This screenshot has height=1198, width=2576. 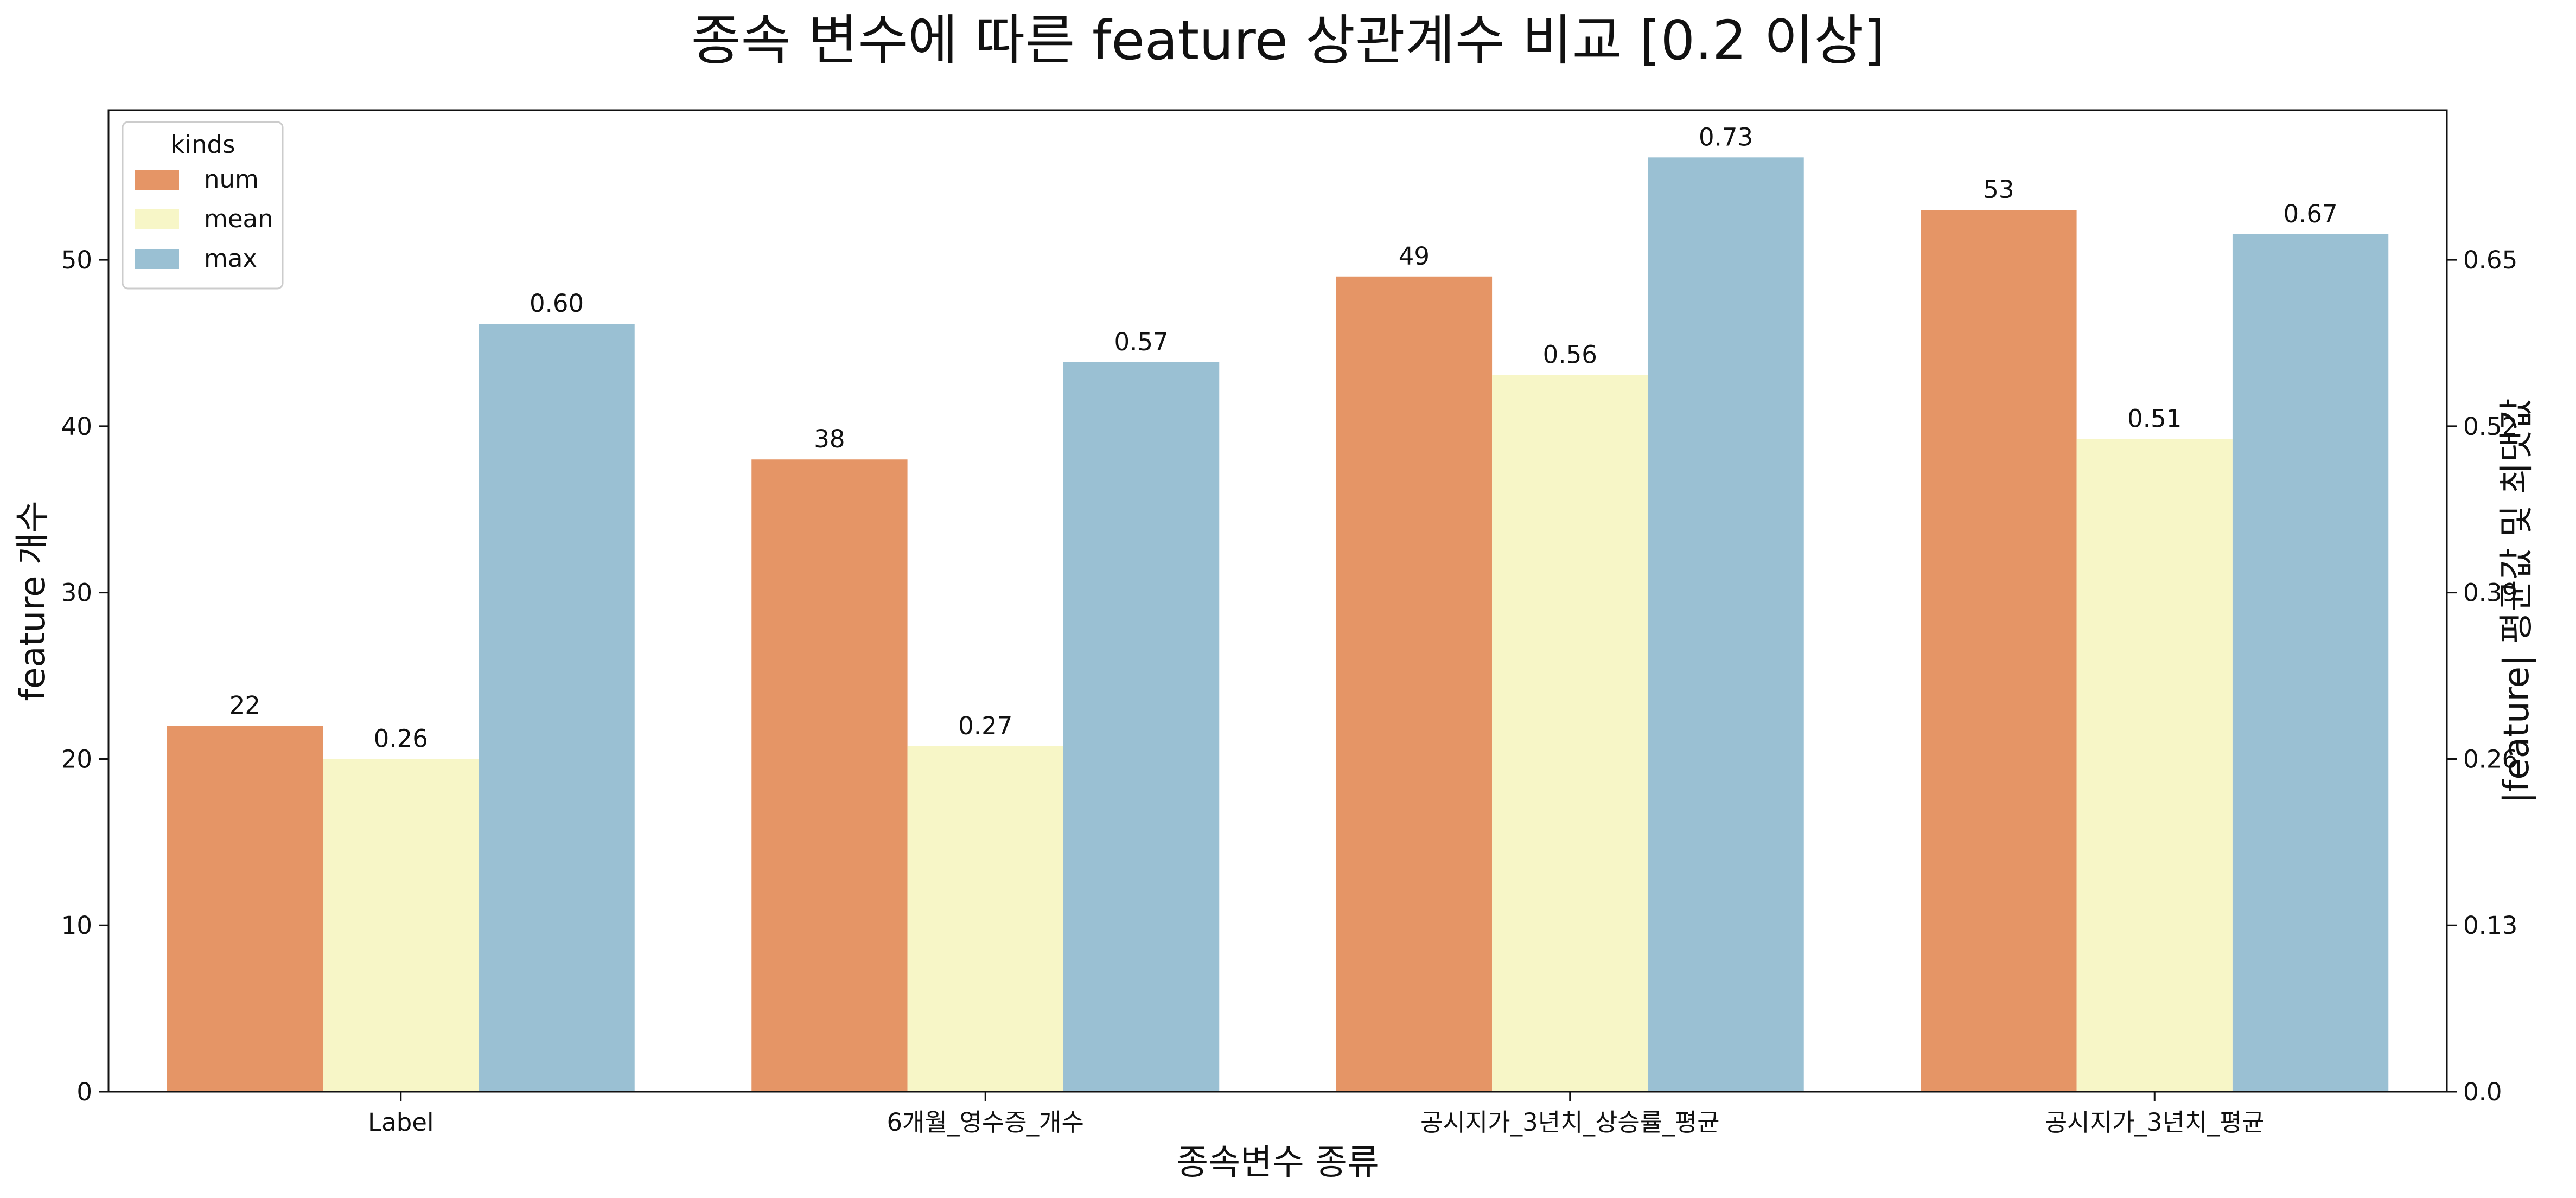 I want to click on bar-label-mean-2: 0.56, so click(x=1570, y=355).